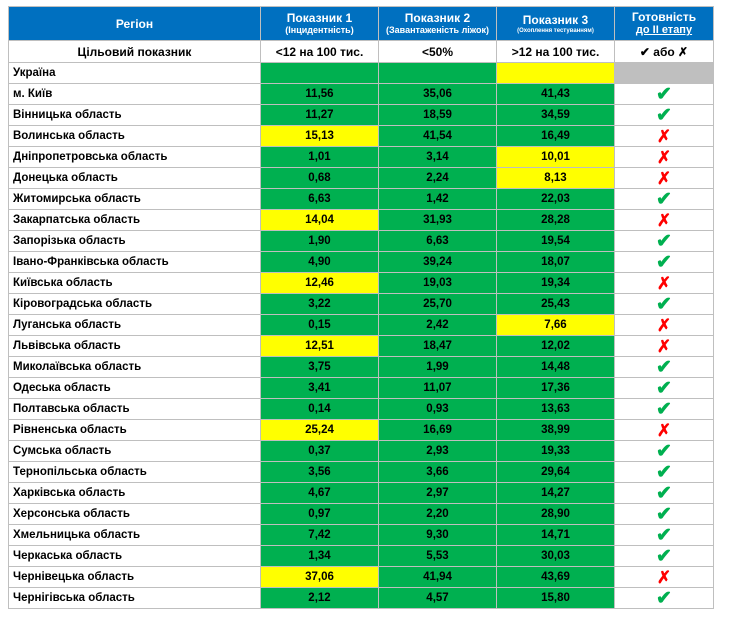 This screenshot has width=737, height=618. I want to click on indicator-2-value: 4,57, so click(437, 598).